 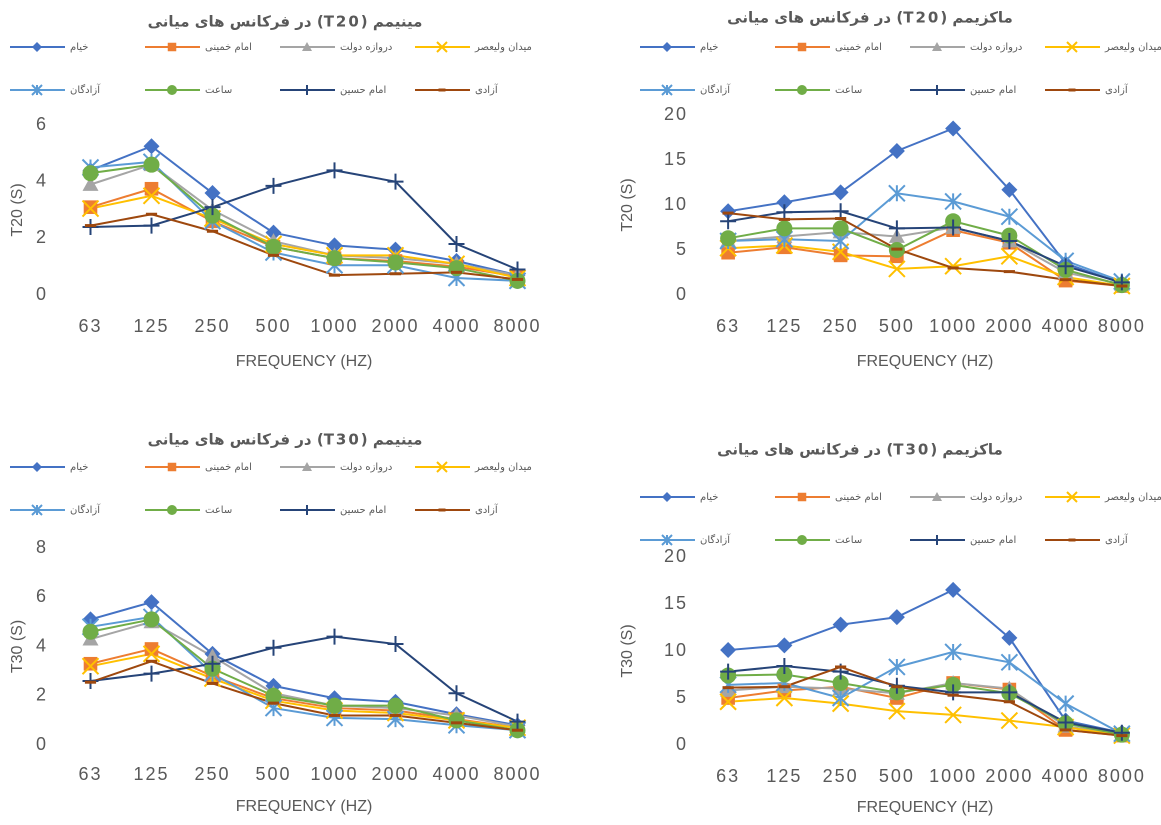 What do you see at coordinates (682, 697) in the screenshot?
I see `y-tick-label: 5` at bounding box center [682, 697].